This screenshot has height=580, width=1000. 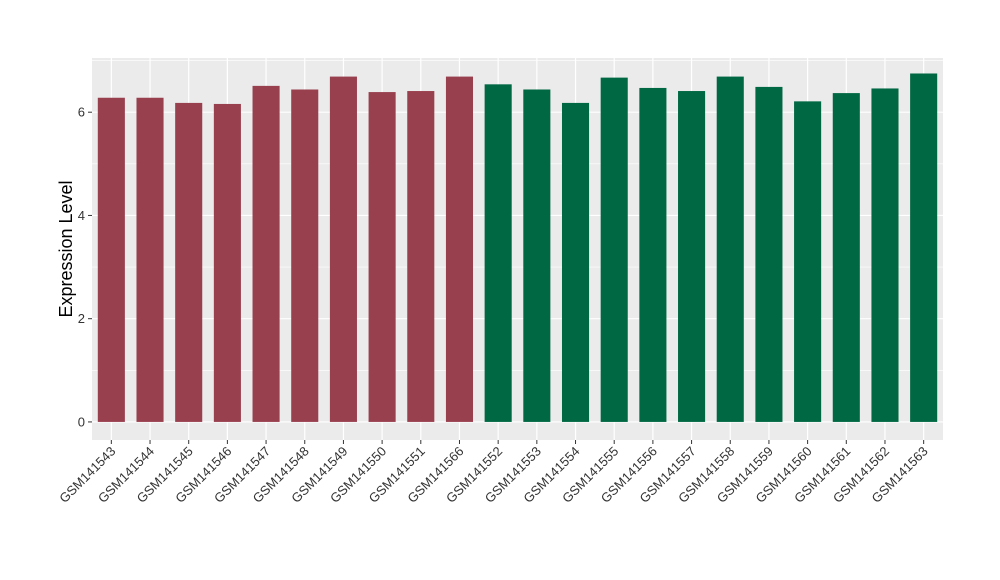 What do you see at coordinates (537, 255) in the screenshot?
I see `bar-GSM141553` at bounding box center [537, 255].